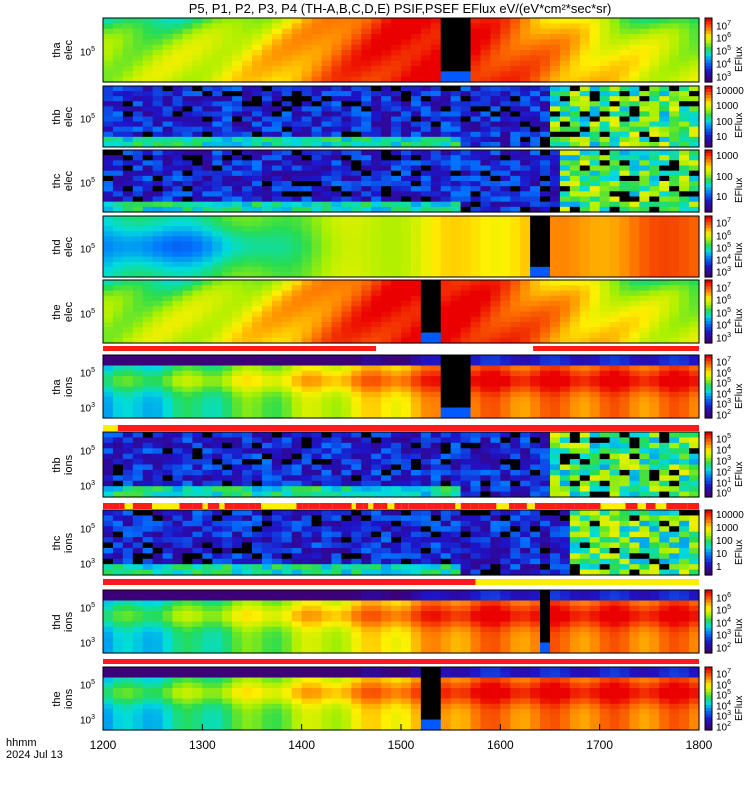 Image resolution: width=750 pixels, height=800 pixels. I want to click on colorbar-thd-elec, so click(708, 246).